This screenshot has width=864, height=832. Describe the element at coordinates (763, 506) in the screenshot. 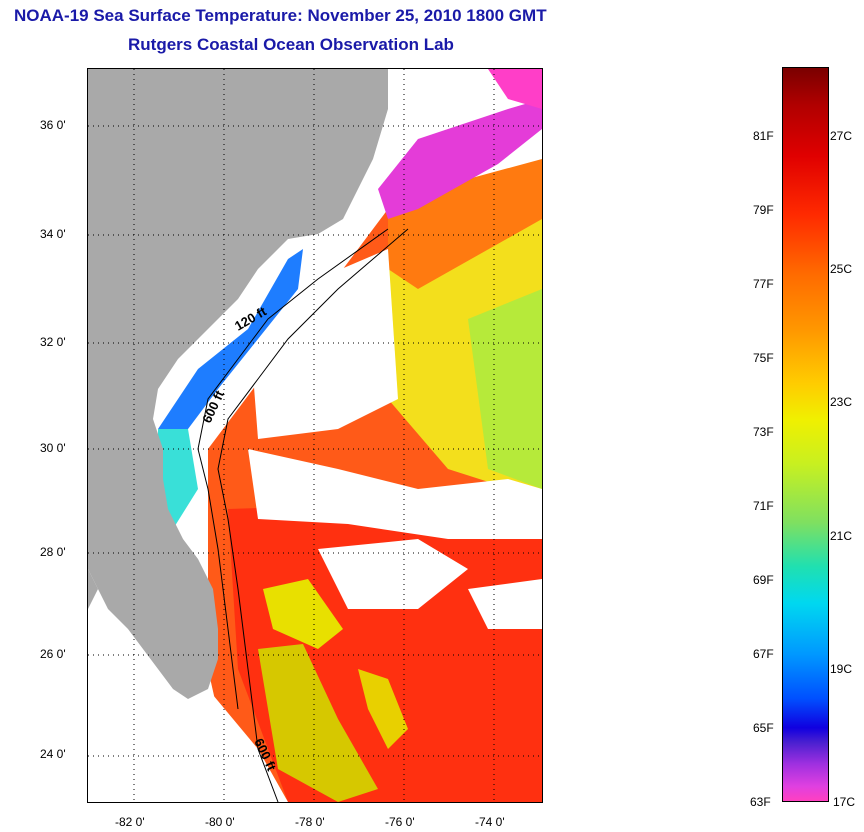

I see `colorbar-label-71f: 71F` at that location.